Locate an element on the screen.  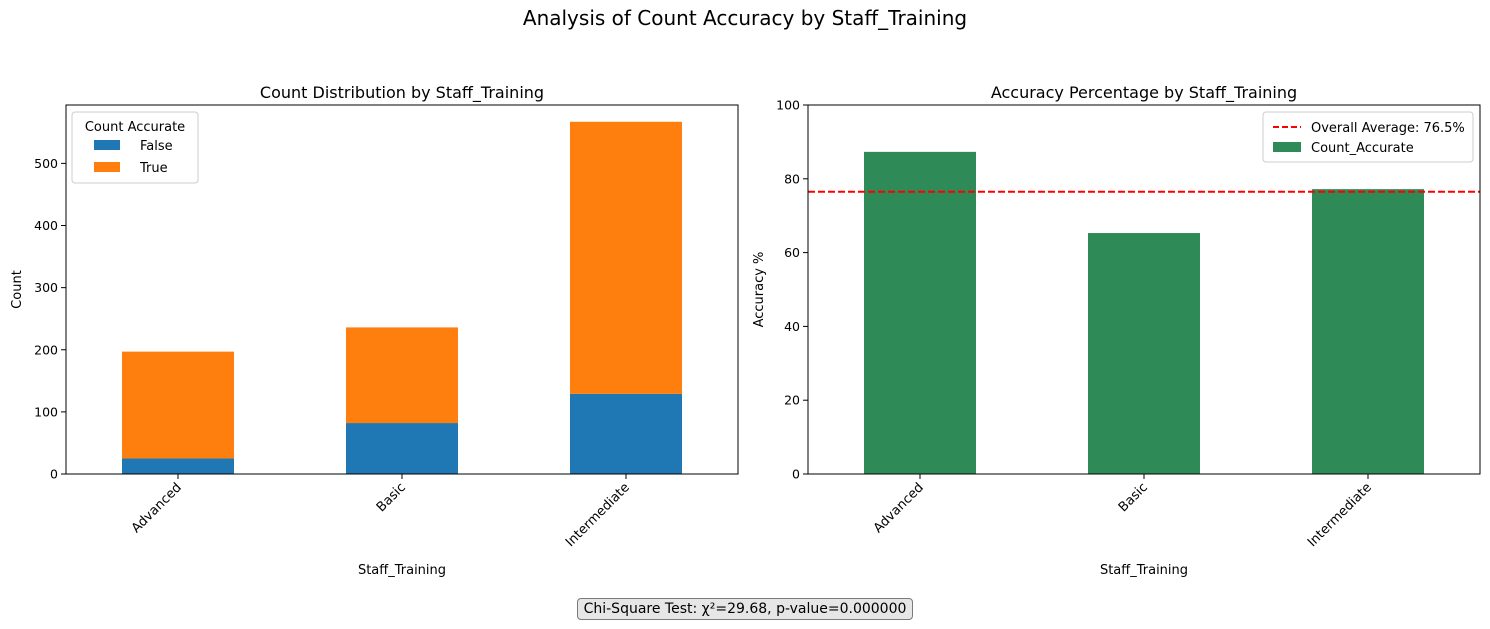
y-tick-label: 80 is located at coordinates (792, 178).